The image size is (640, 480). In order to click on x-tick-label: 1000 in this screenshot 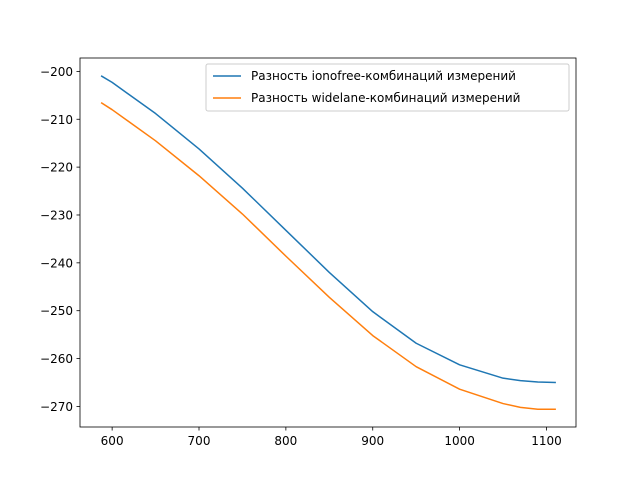, I will do `click(459, 441)`.